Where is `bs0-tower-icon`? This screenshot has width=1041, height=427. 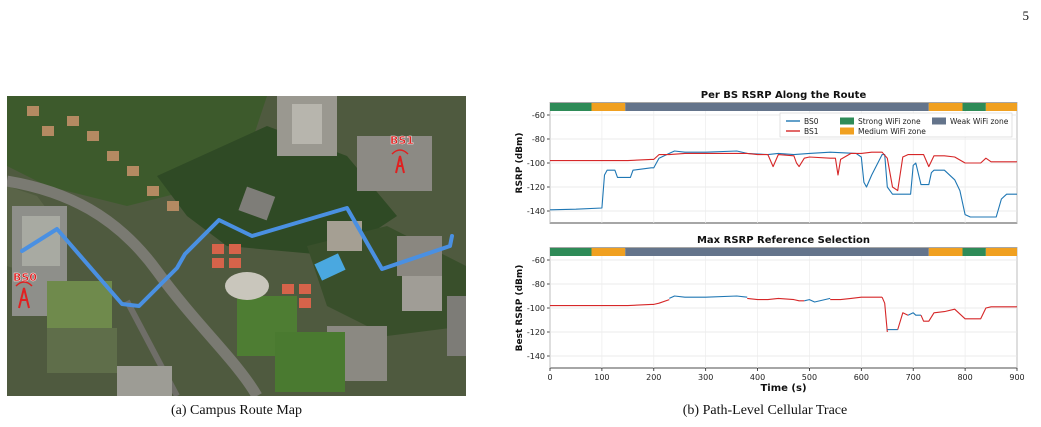 bs0-tower-icon is located at coordinates (24, 295).